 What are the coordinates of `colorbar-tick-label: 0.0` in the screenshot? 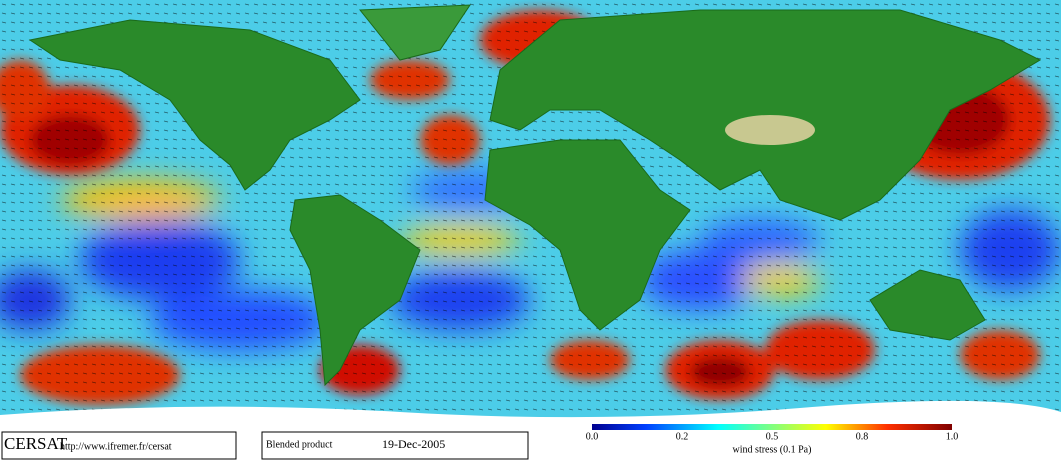 It's located at (592, 436).